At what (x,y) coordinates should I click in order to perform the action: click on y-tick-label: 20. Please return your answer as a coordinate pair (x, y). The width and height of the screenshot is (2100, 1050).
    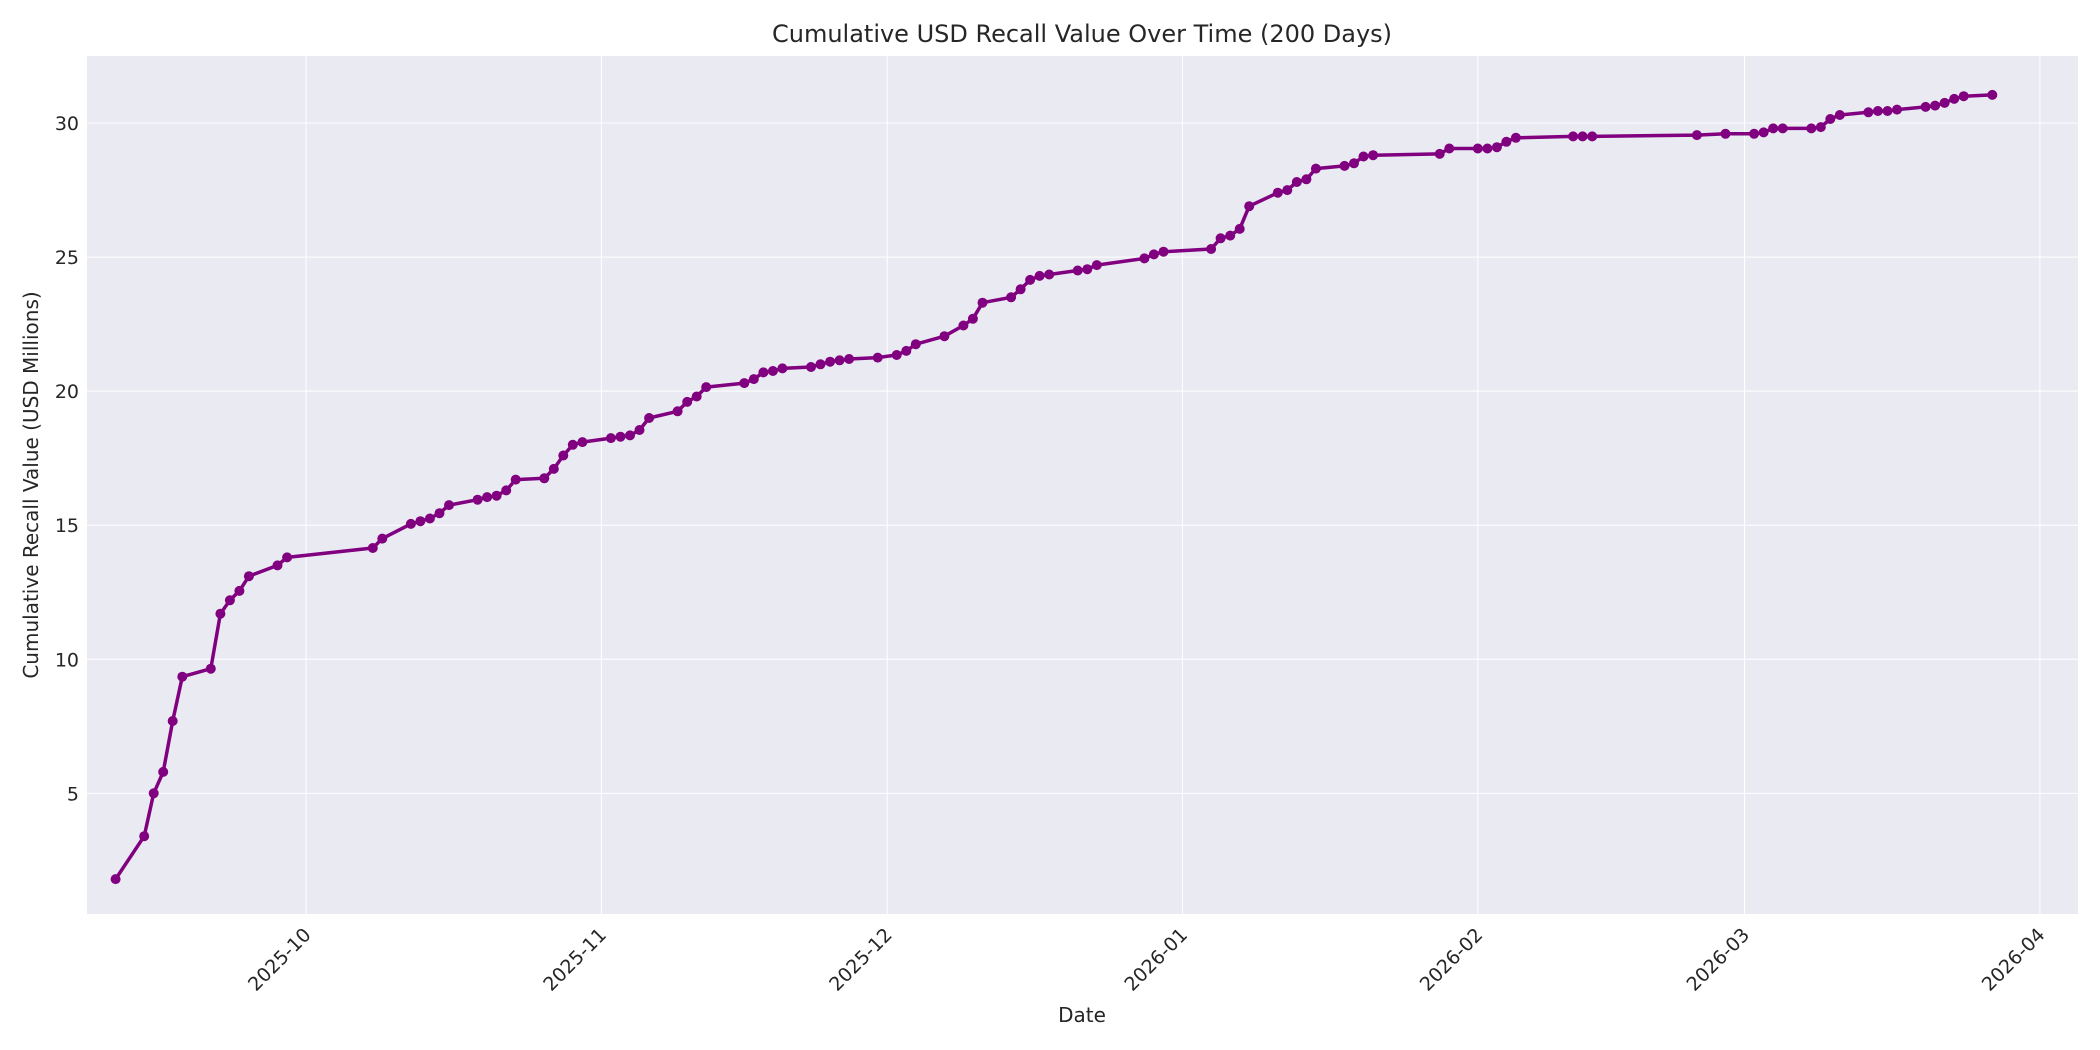
    Looking at the image, I should click on (67, 392).